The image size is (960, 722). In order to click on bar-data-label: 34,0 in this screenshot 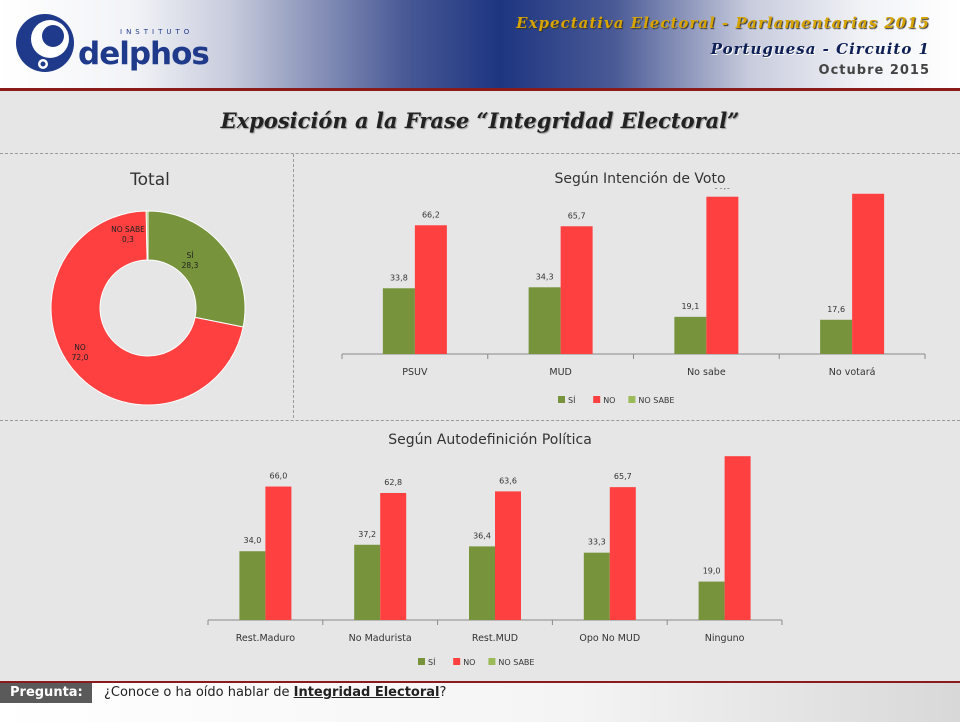, I will do `click(252, 540)`.